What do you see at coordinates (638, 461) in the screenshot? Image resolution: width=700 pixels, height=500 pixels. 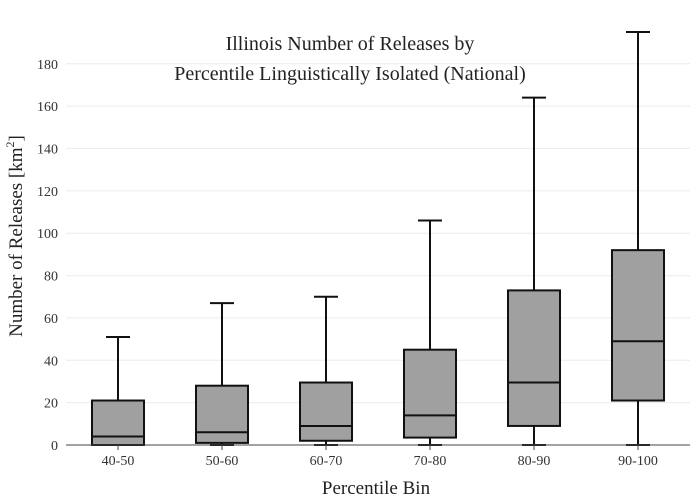 I see `x-tick-label: 90-100` at bounding box center [638, 461].